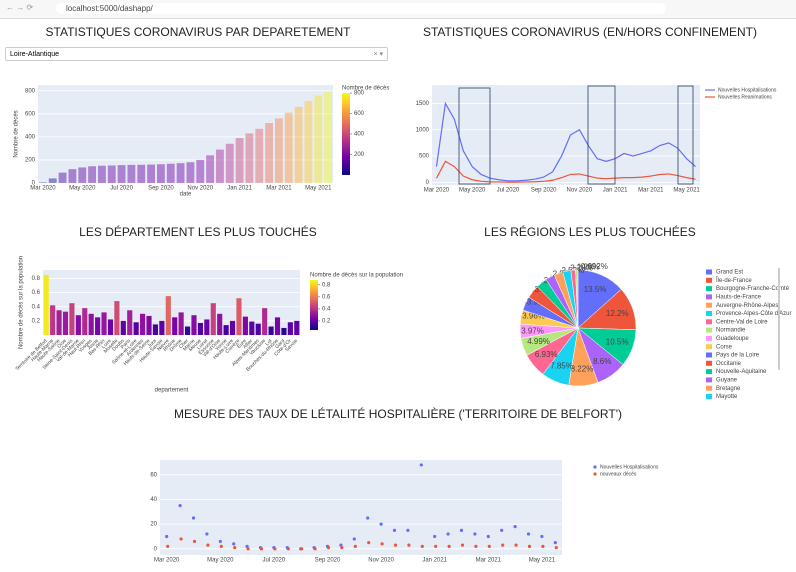 This screenshot has height=572, width=796. Describe the element at coordinates (561, 365) in the screenshot. I see `slice-label: 7.85%` at that location.